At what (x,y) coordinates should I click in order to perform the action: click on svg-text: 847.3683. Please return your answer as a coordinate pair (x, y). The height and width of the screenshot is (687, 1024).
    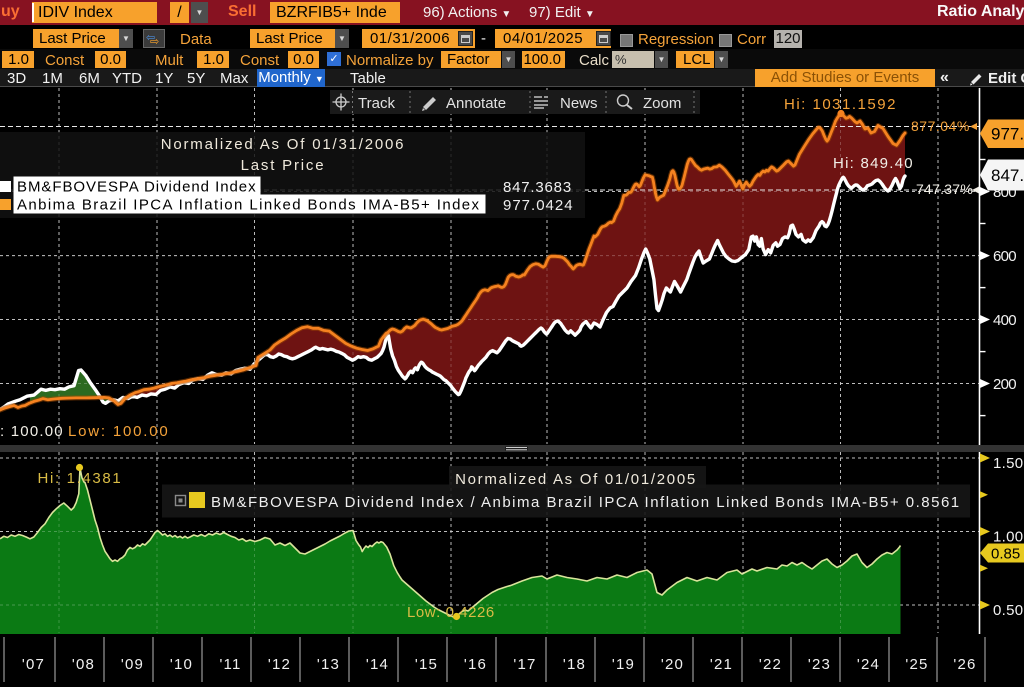
    Looking at the image, I should click on (537, 187).